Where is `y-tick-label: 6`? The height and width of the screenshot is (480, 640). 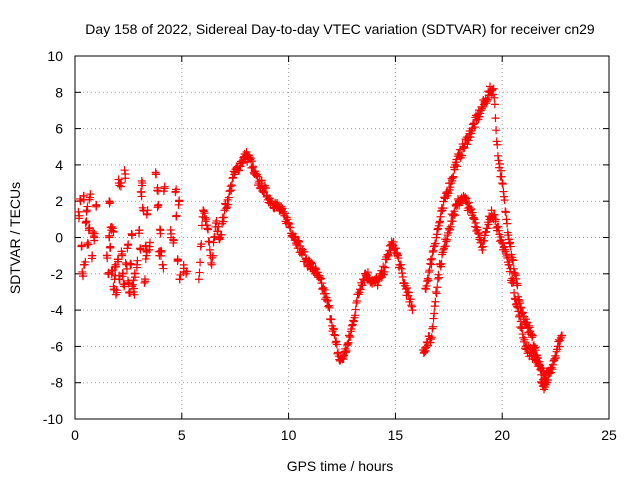 y-tick-label: 6 is located at coordinates (59, 129).